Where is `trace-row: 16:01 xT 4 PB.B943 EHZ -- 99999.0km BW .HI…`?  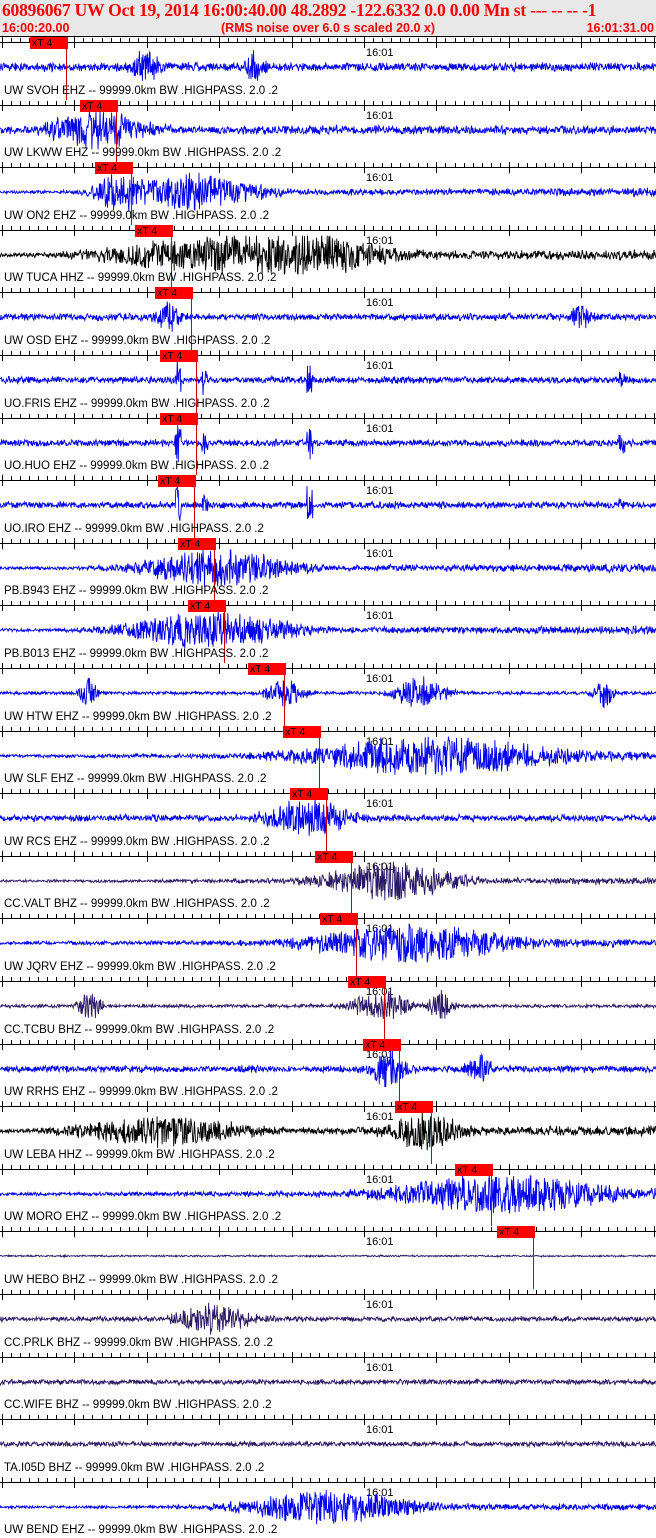 trace-row: 16:01 xT 4 PB.B943 EHZ -- 99999.0km BW .HI… is located at coordinates (328, 569).